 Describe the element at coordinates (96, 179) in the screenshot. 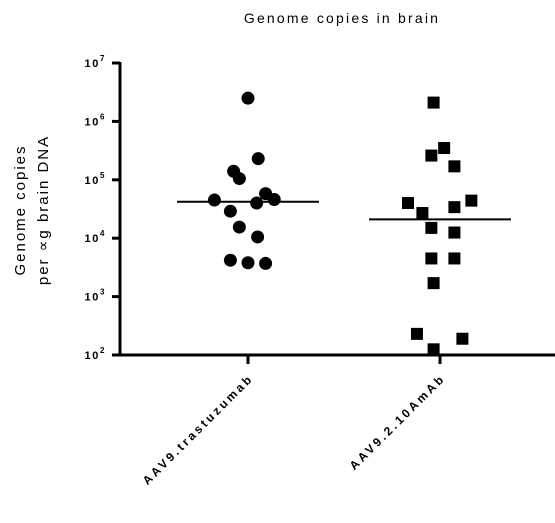

I see `y-tick-label: 105` at that location.